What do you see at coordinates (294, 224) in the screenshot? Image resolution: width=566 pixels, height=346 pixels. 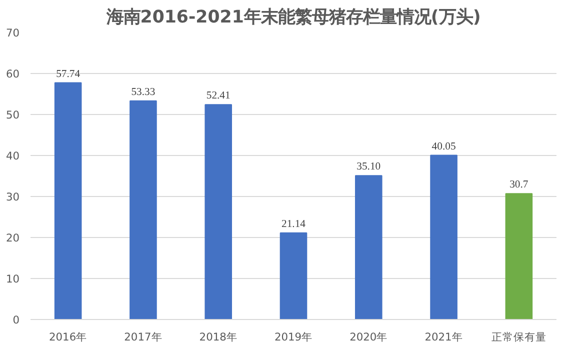 I see `data-label: 21.14` at bounding box center [294, 224].